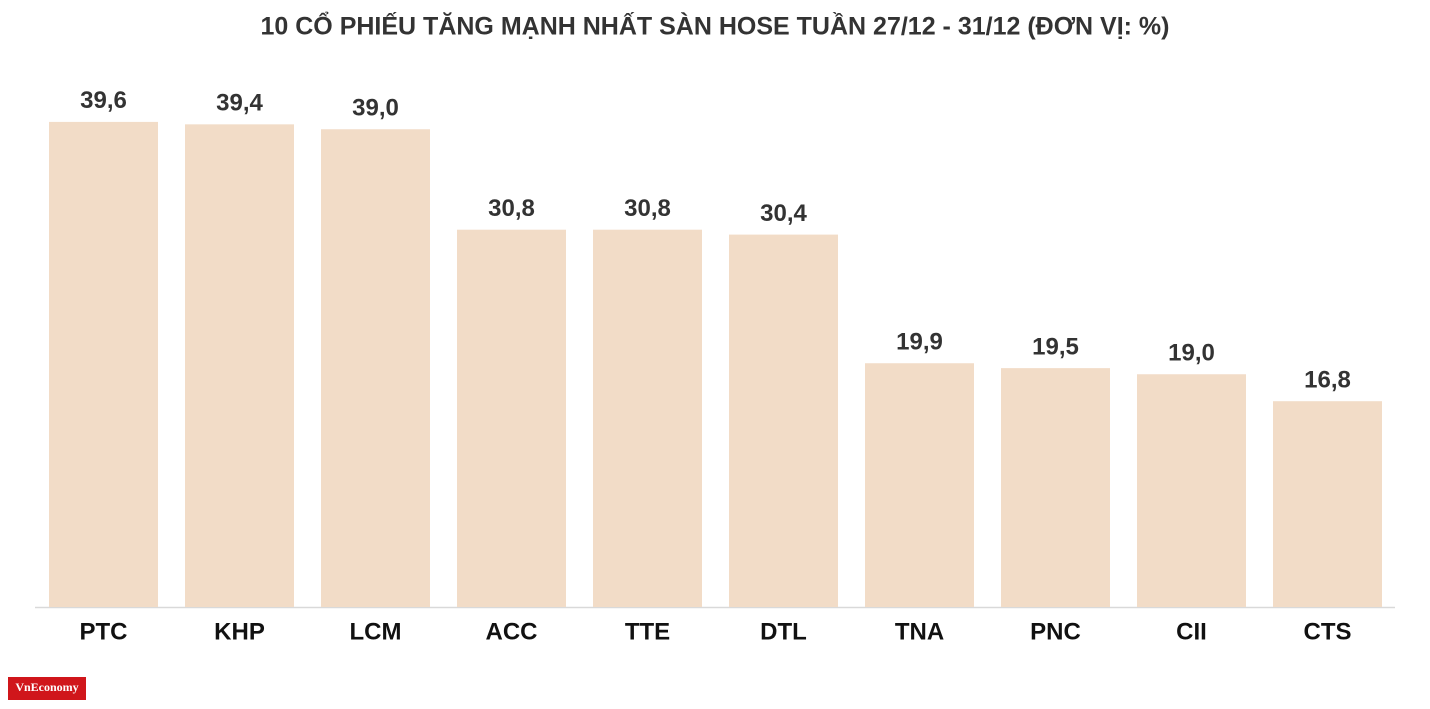 The image size is (1430, 709). Describe the element at coordinates (1055, 631) in the screenshot. I see `x-tick-label: PNC` at that location.